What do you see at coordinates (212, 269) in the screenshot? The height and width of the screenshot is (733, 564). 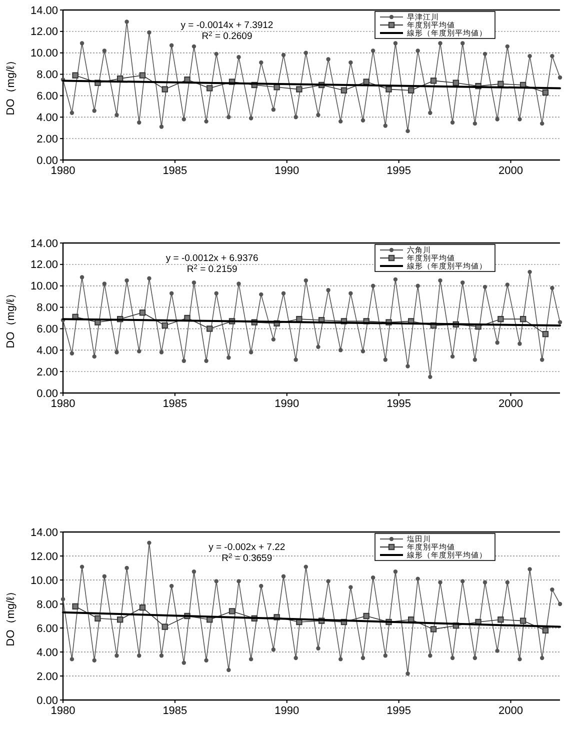 I see `annotation: R$^{2}$ = 0.2159` at bounding box center [212, 269].